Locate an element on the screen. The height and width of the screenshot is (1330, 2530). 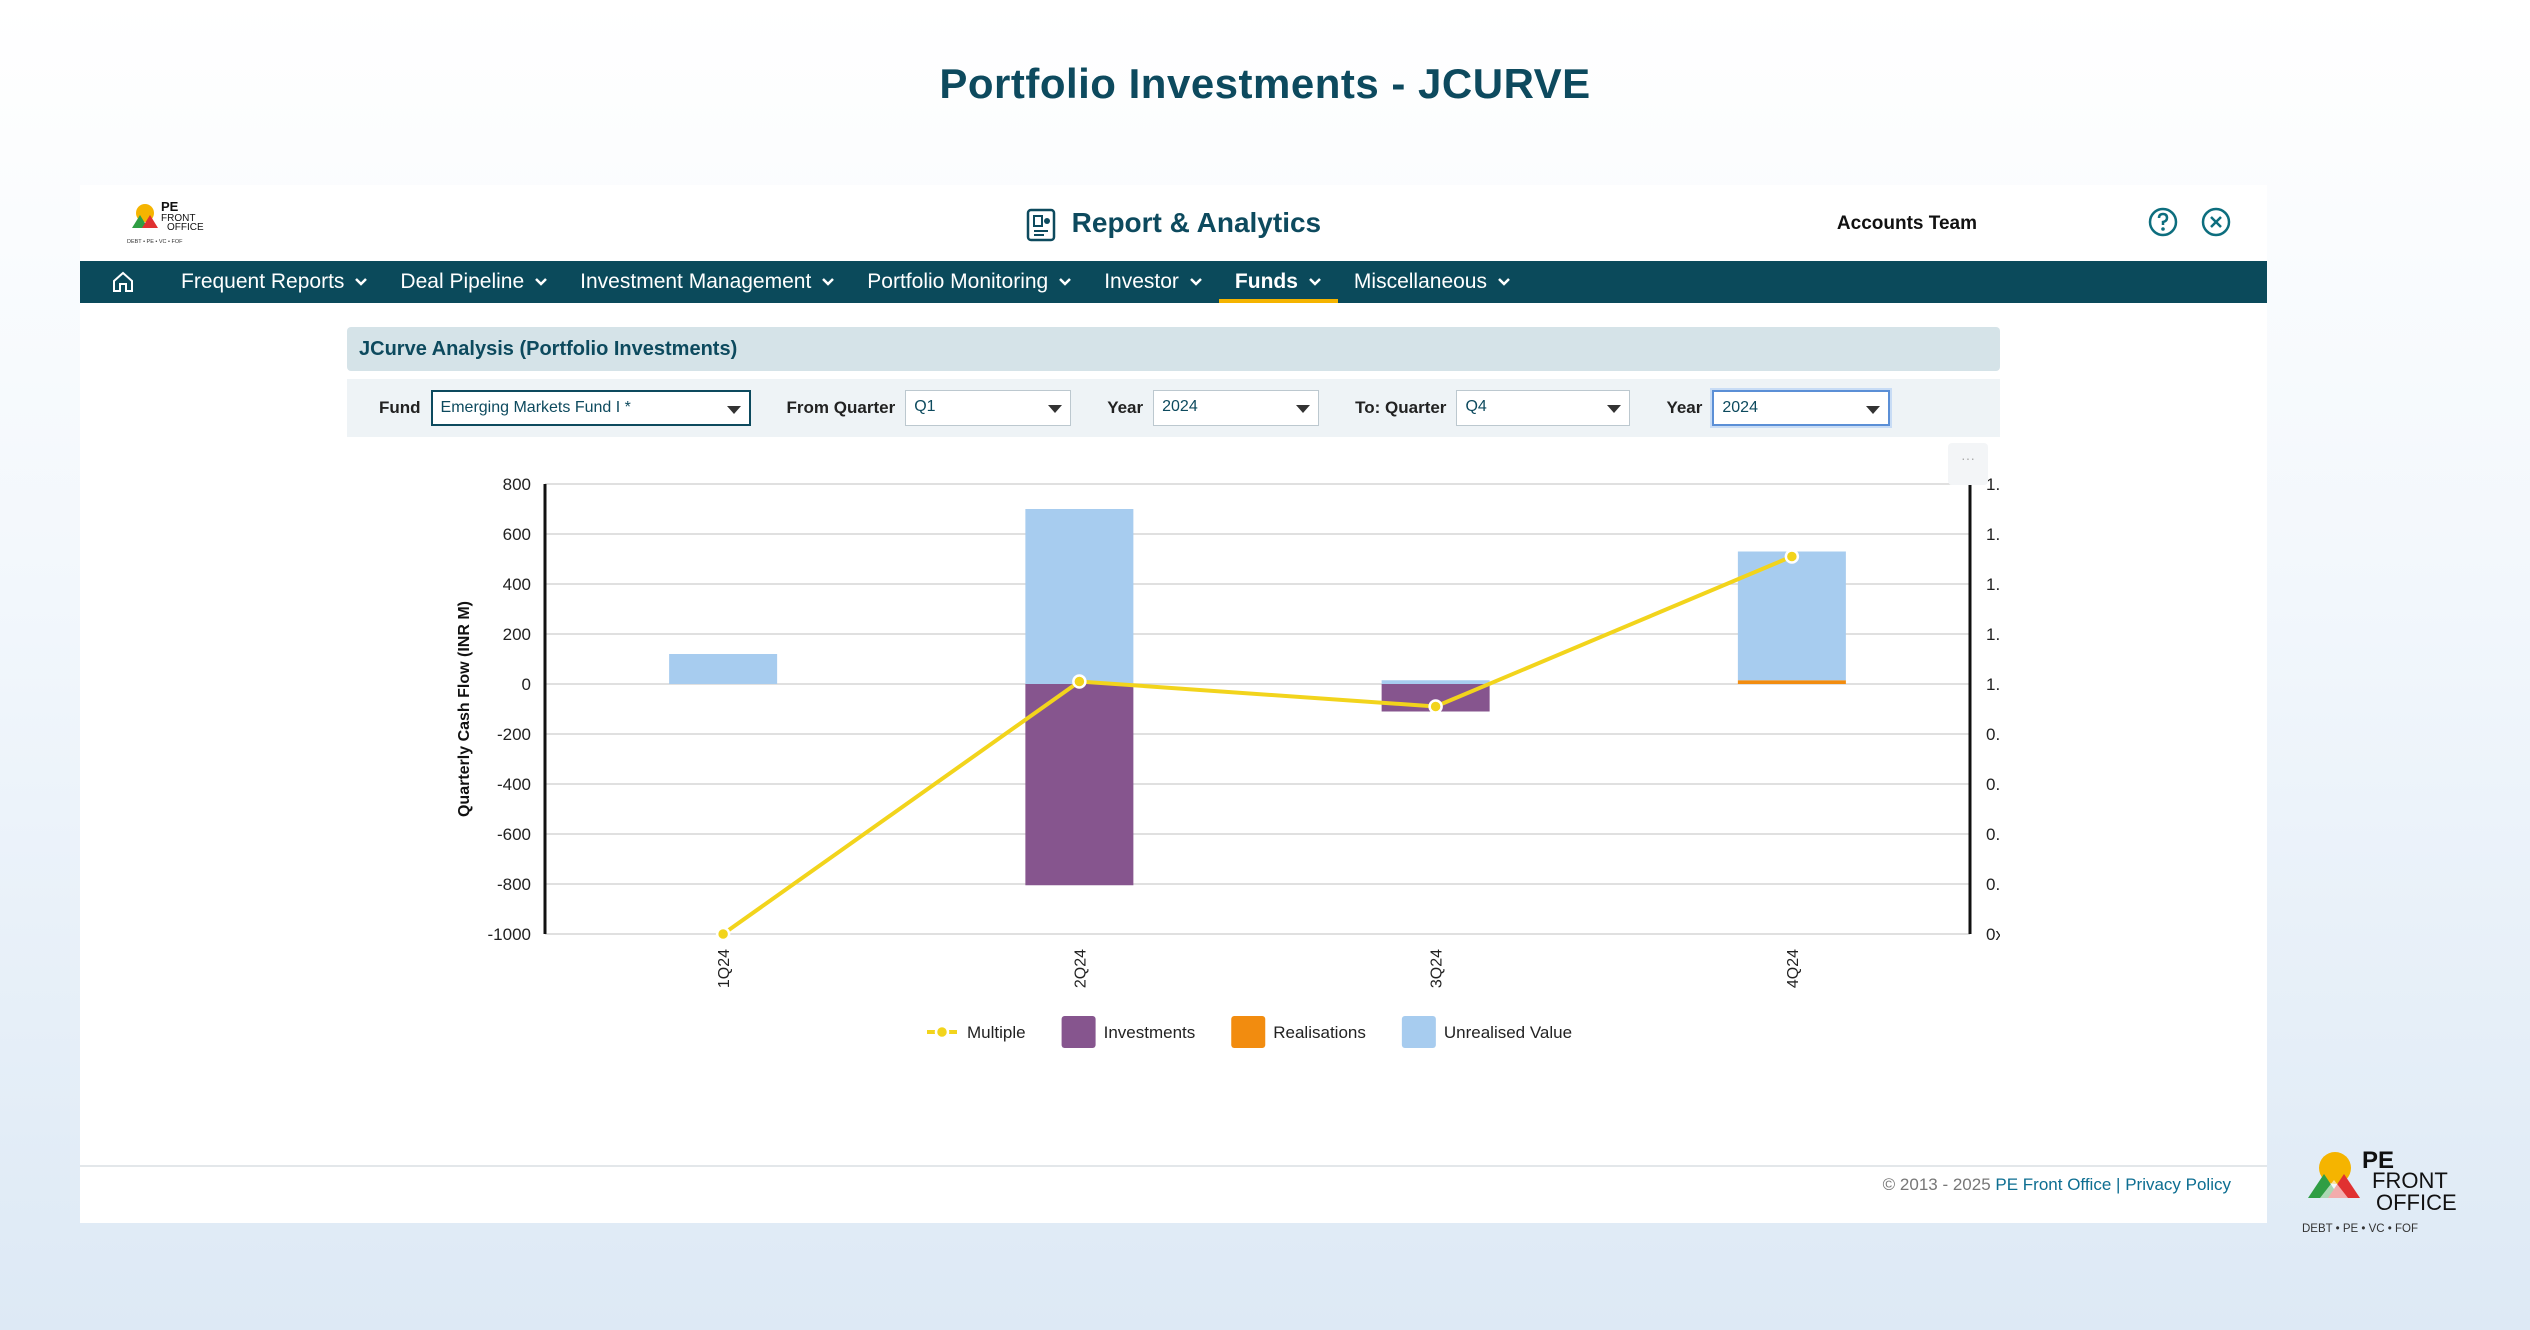
y-tick-label: 200 is located at coordinates (517, 634).